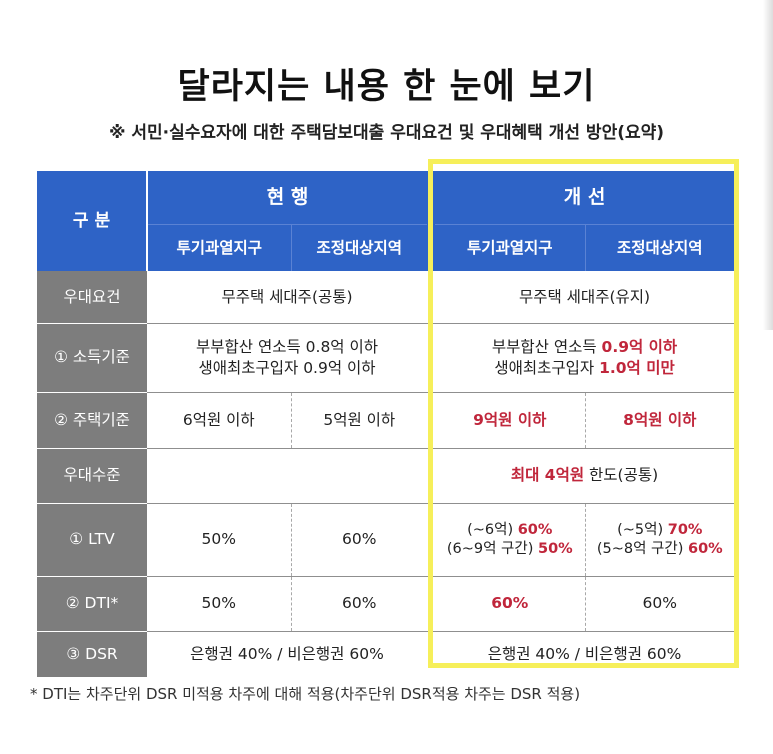 Image resolution: width=773 pixels, height=754 pixels. Describe the element at coordinates (287, 347) in the screenshot. I see `income-current-line-1: 부부합산 연소득 0.8억 이하` at that location.